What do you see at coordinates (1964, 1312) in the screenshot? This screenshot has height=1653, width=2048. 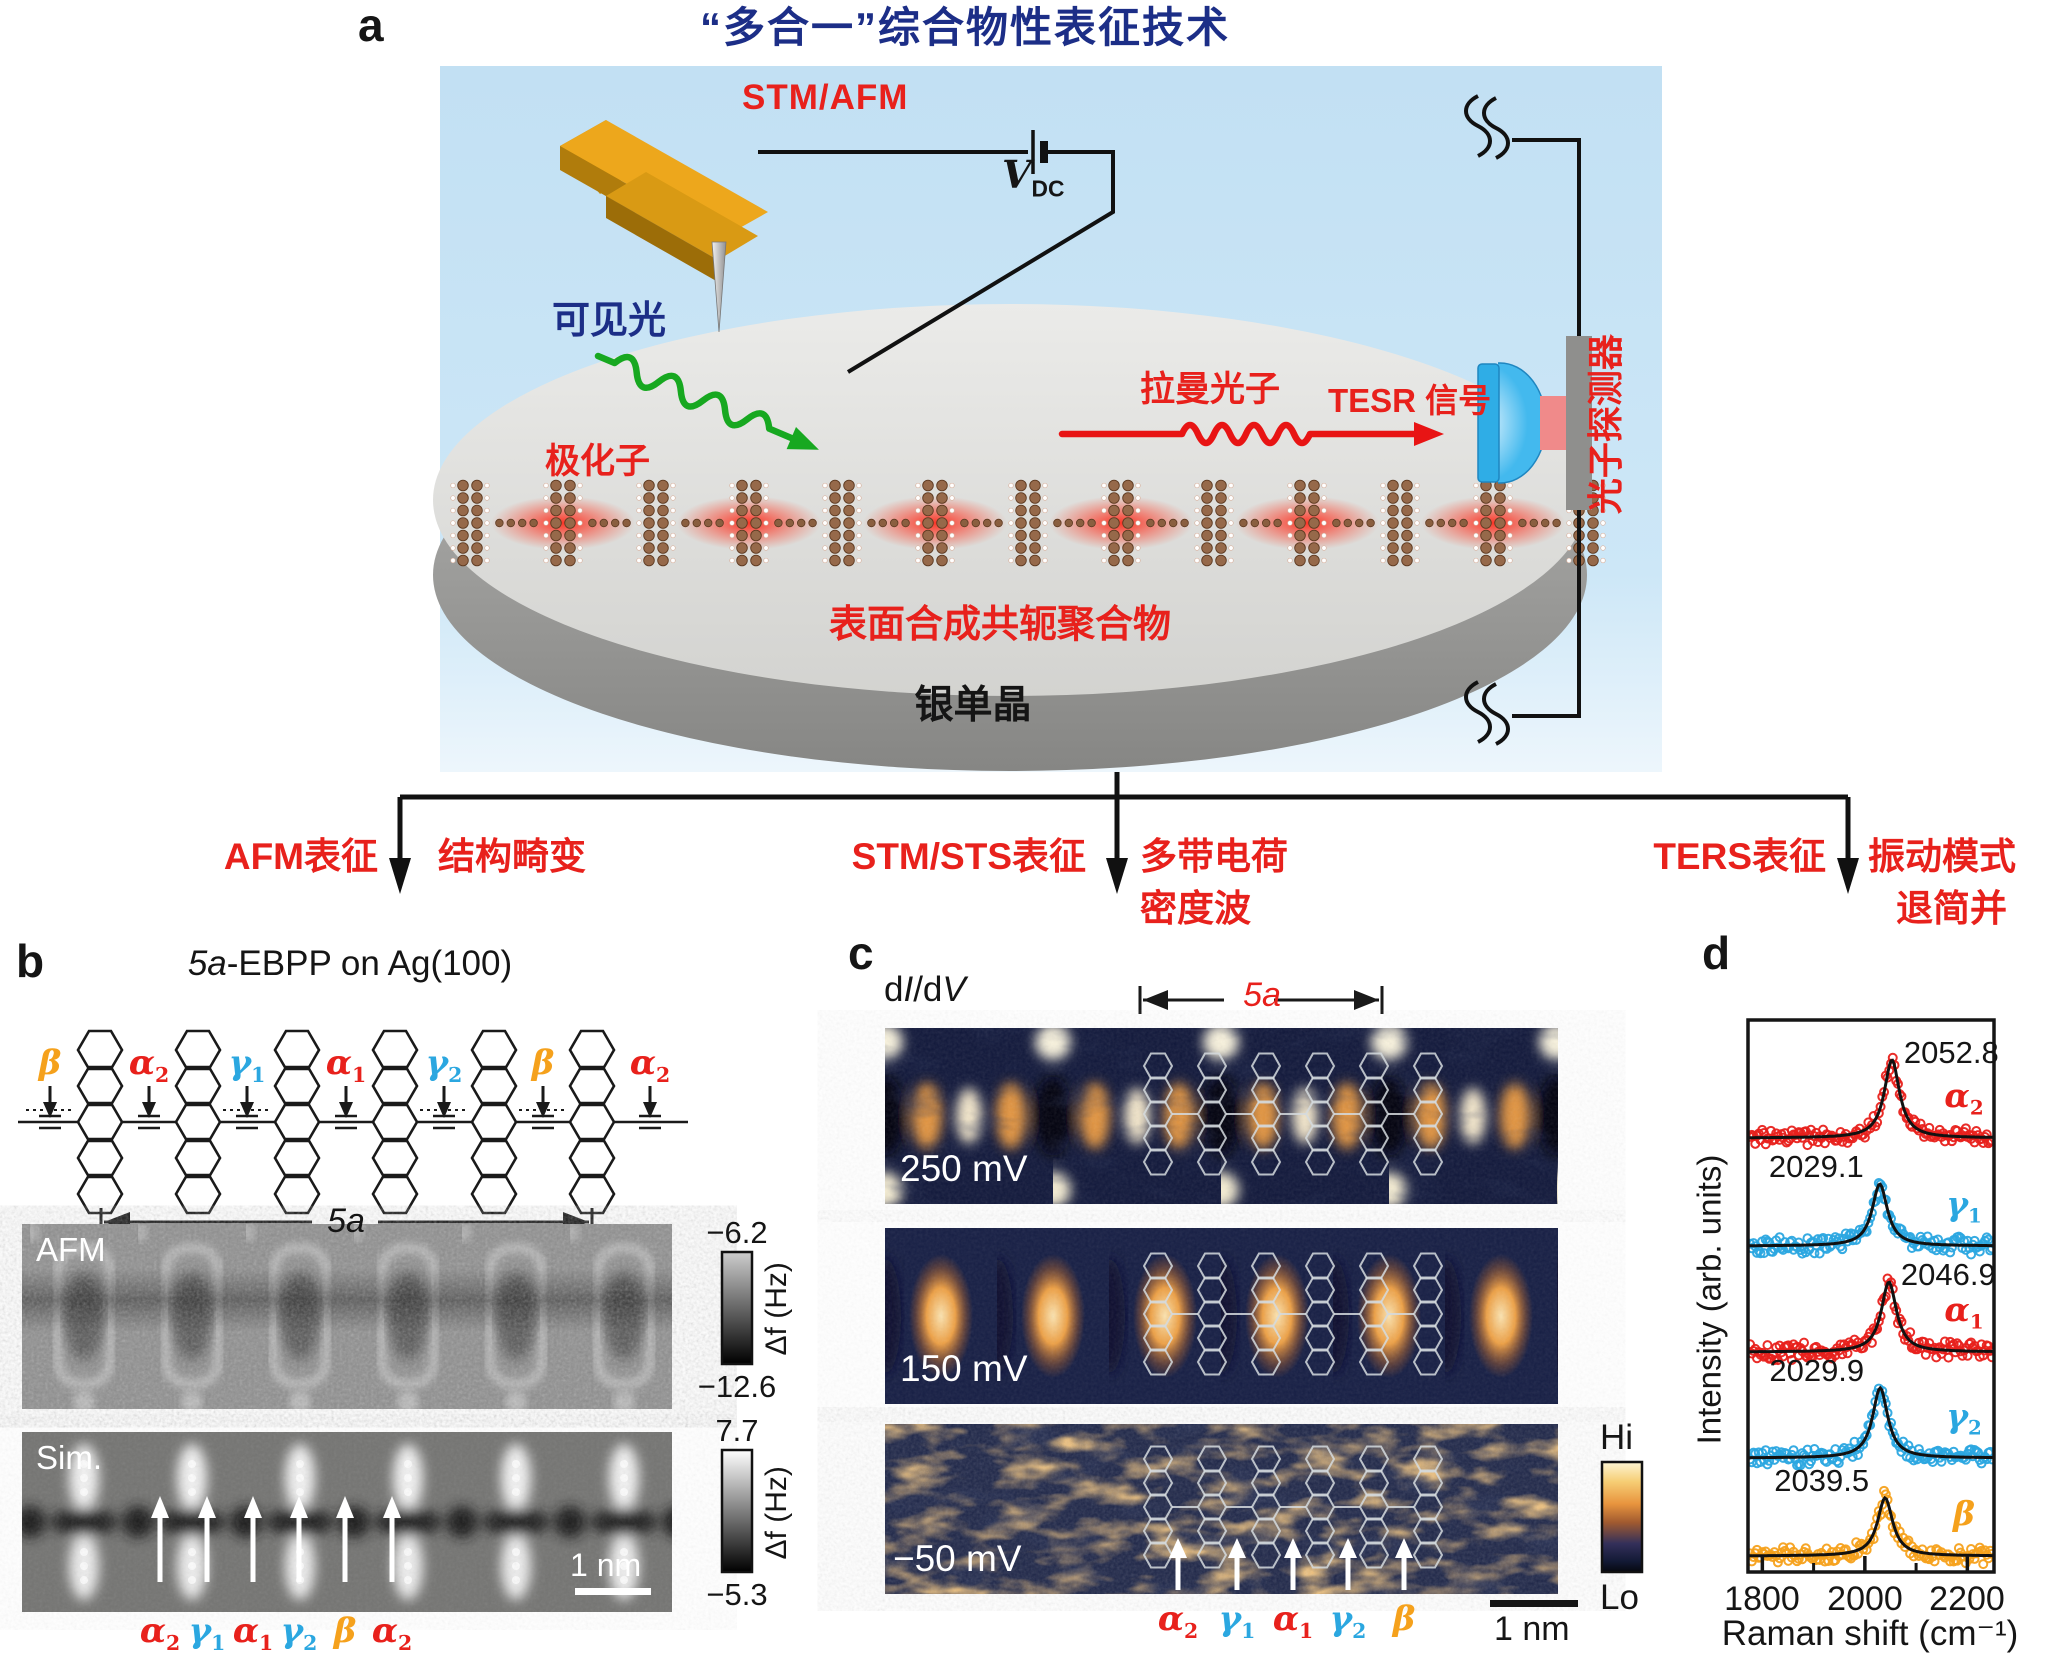 I see `series-label-2: α1` at bounding box center [1964, 1312].